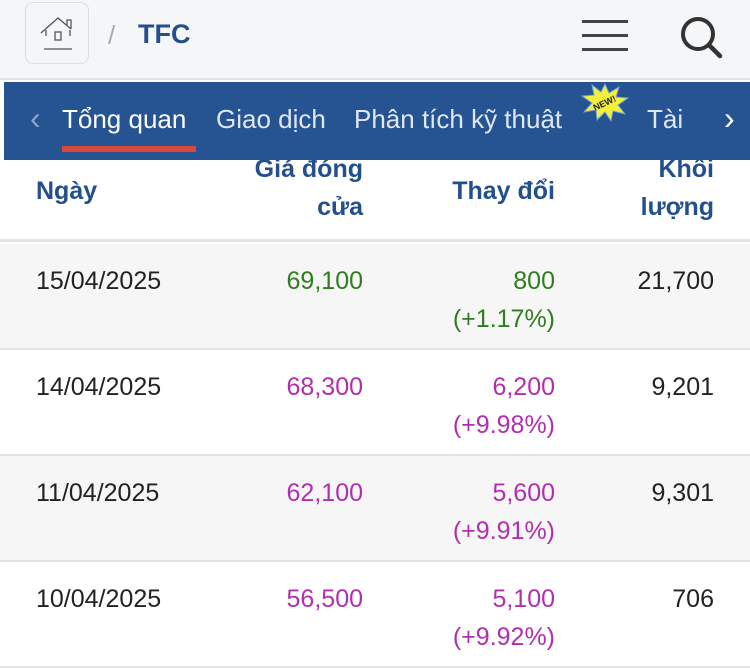 The width and height of the screenshot is (750, 668). I want to click on volume-cell: 9,301, so click(682, 493).